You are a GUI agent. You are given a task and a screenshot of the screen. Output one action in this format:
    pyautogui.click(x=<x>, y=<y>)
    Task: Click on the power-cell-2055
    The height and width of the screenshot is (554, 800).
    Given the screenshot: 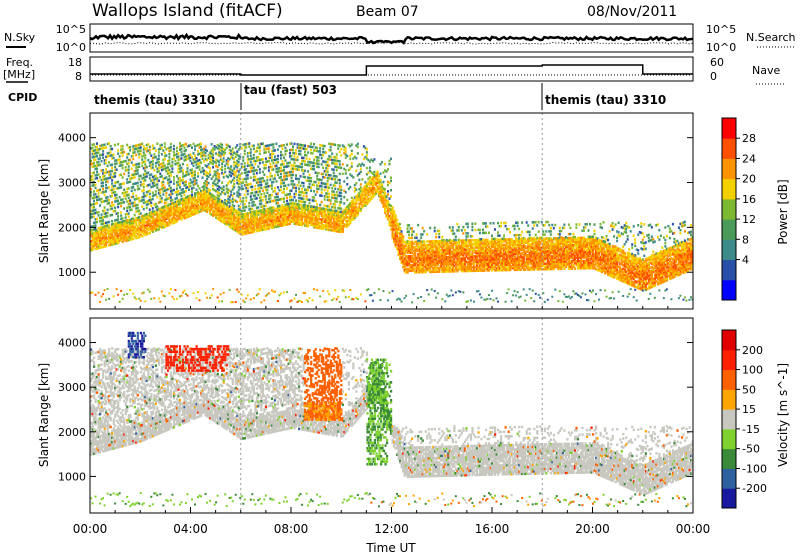 What is the action you would take?
    pyautogui.click(x=225, y=209)
    